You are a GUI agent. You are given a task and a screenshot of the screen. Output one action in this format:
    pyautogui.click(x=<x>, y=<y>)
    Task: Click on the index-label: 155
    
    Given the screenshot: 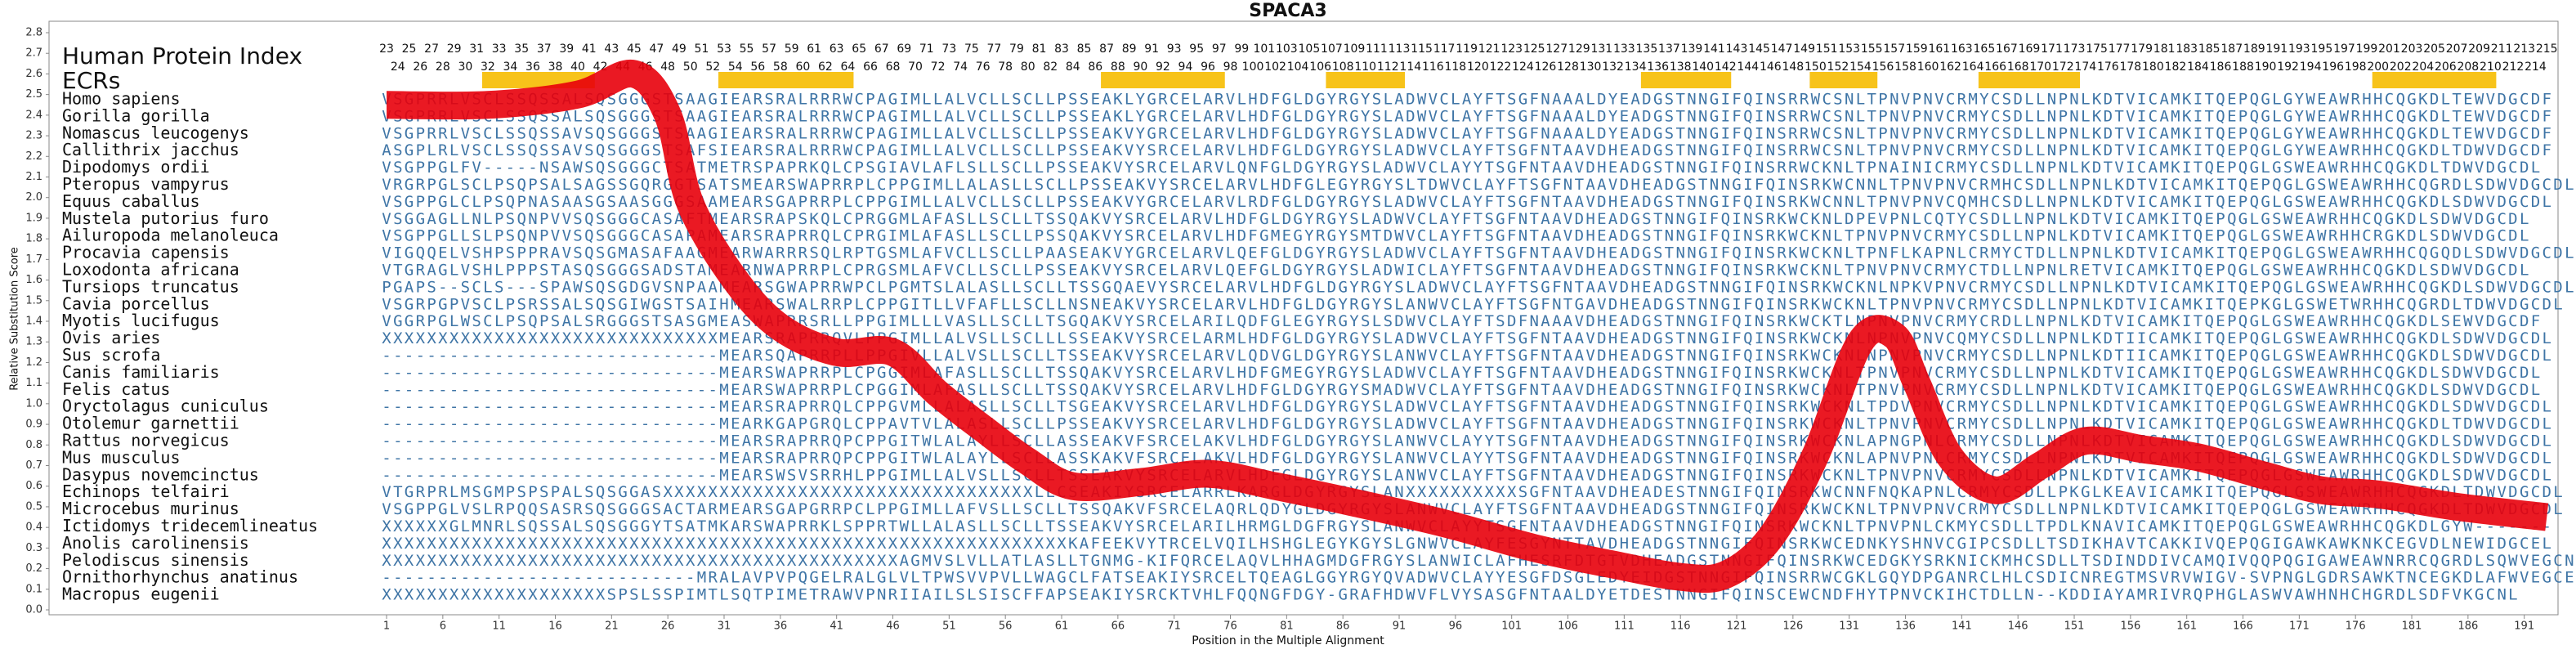 What is the action you would take?
    pyautogui.click(x=1872, y=49)
    